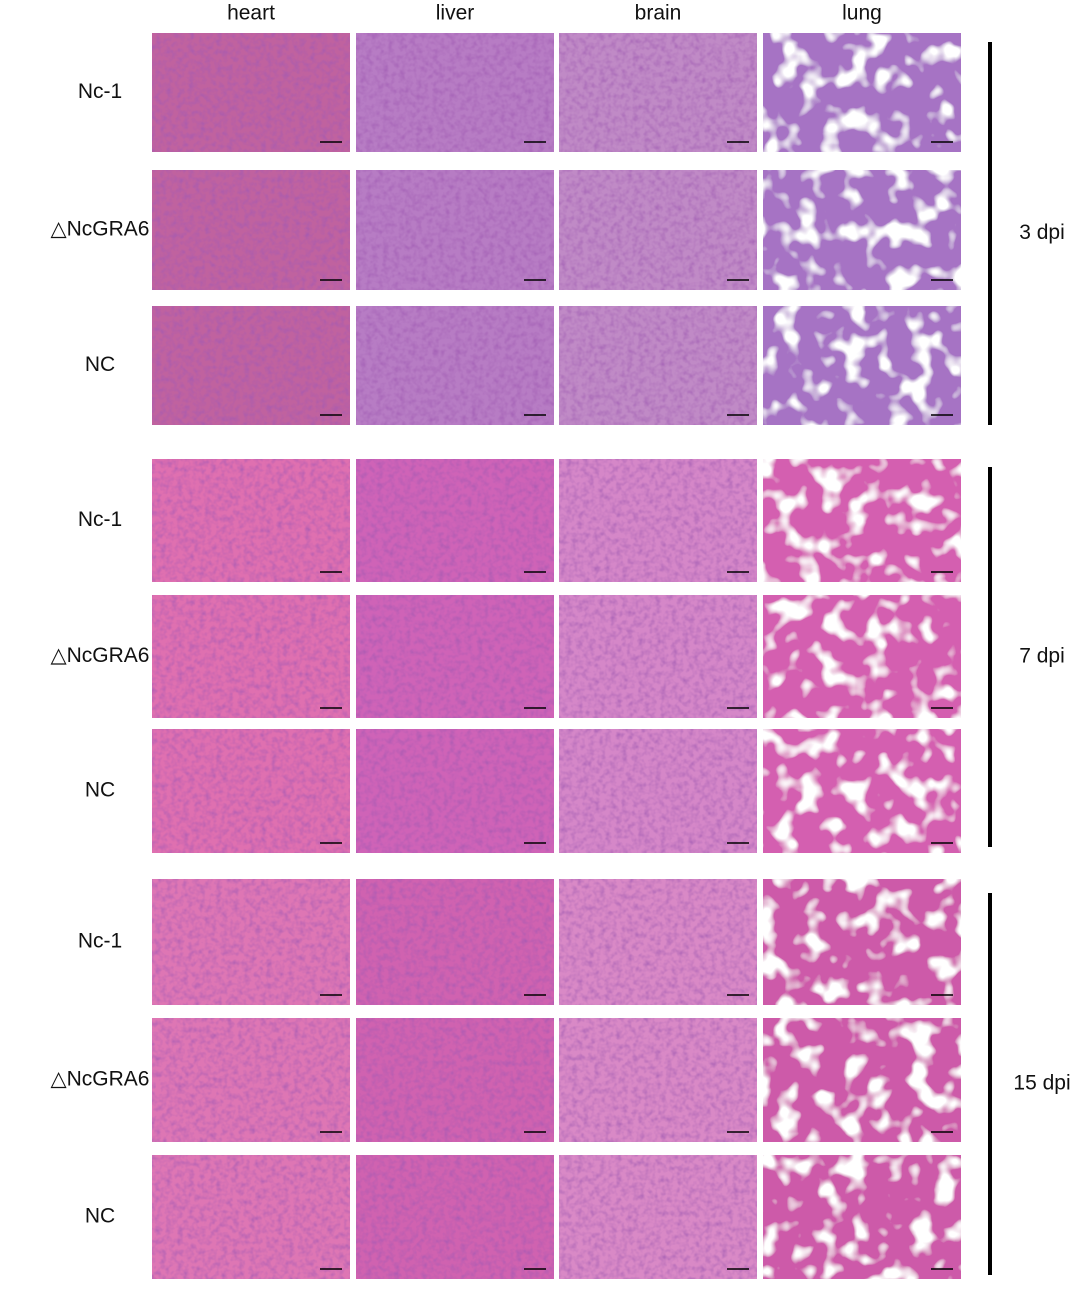  What do you see at coordinates (1042, 232) in the screenshot?
I see `group-label: 3 dpi` at bounding box center [1042, 232].